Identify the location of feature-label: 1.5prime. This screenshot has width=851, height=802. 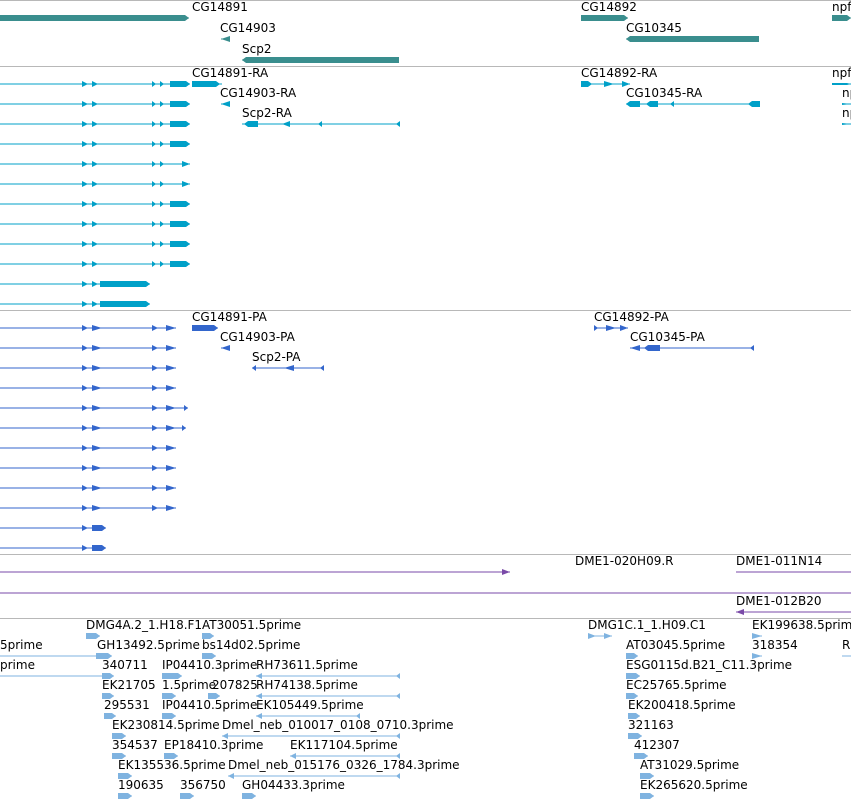
(189, 685).